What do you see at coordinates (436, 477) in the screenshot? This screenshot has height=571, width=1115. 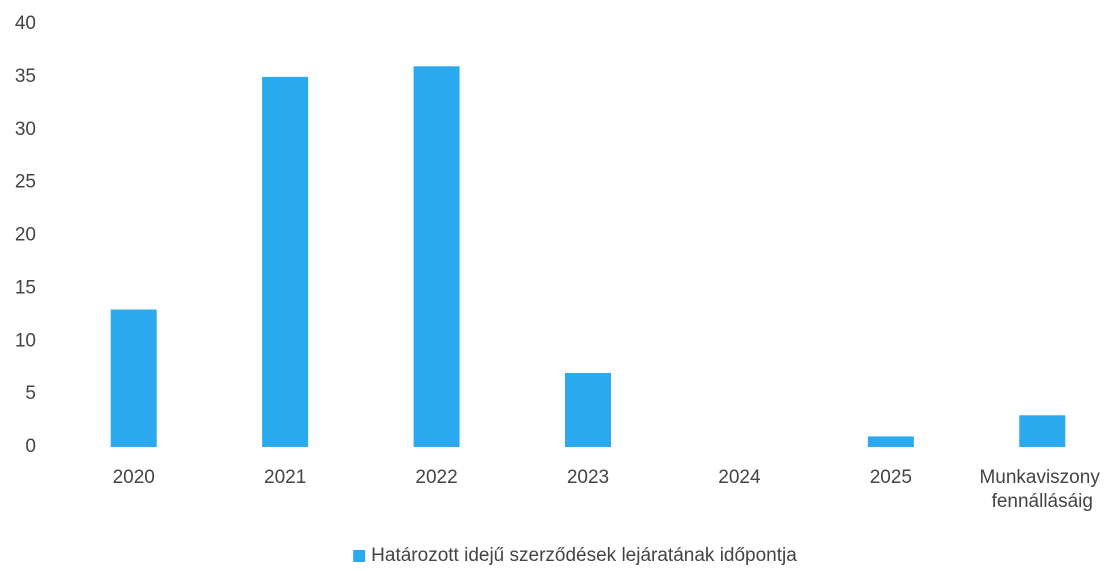 I see `x-tick-label: 2022` at bounding box center [436, 477].